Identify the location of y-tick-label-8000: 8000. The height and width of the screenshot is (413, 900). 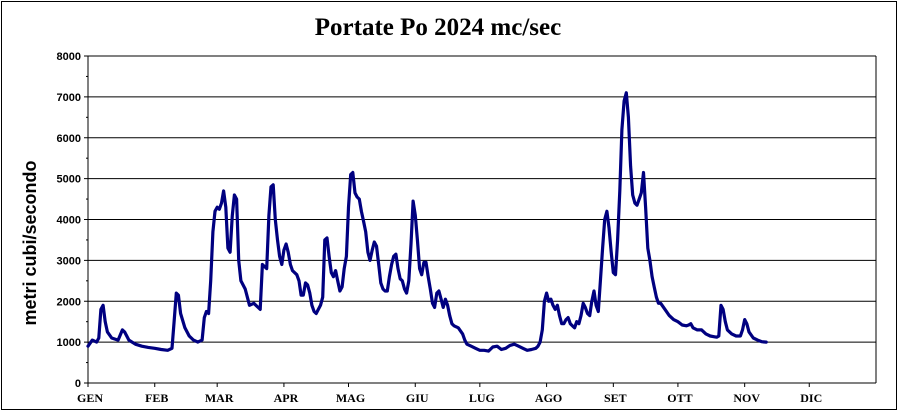
(69, 57).